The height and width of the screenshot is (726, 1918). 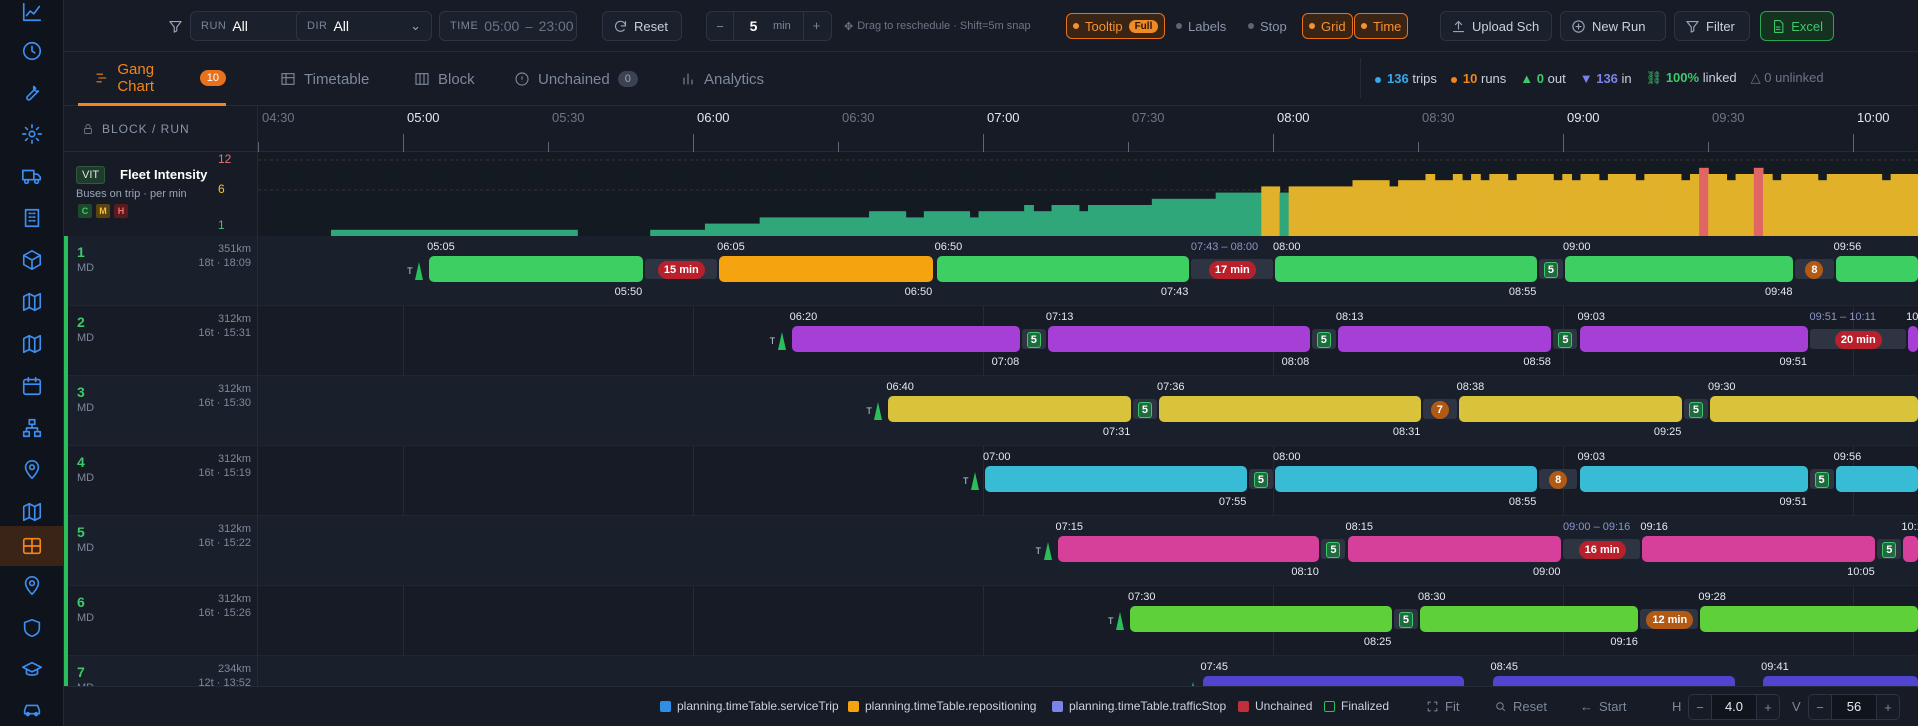 What do you see at coordinates (364, 26) in the screenshot?
I see `dir-select: DIR All ⌄` at bounding box center [364, 26].